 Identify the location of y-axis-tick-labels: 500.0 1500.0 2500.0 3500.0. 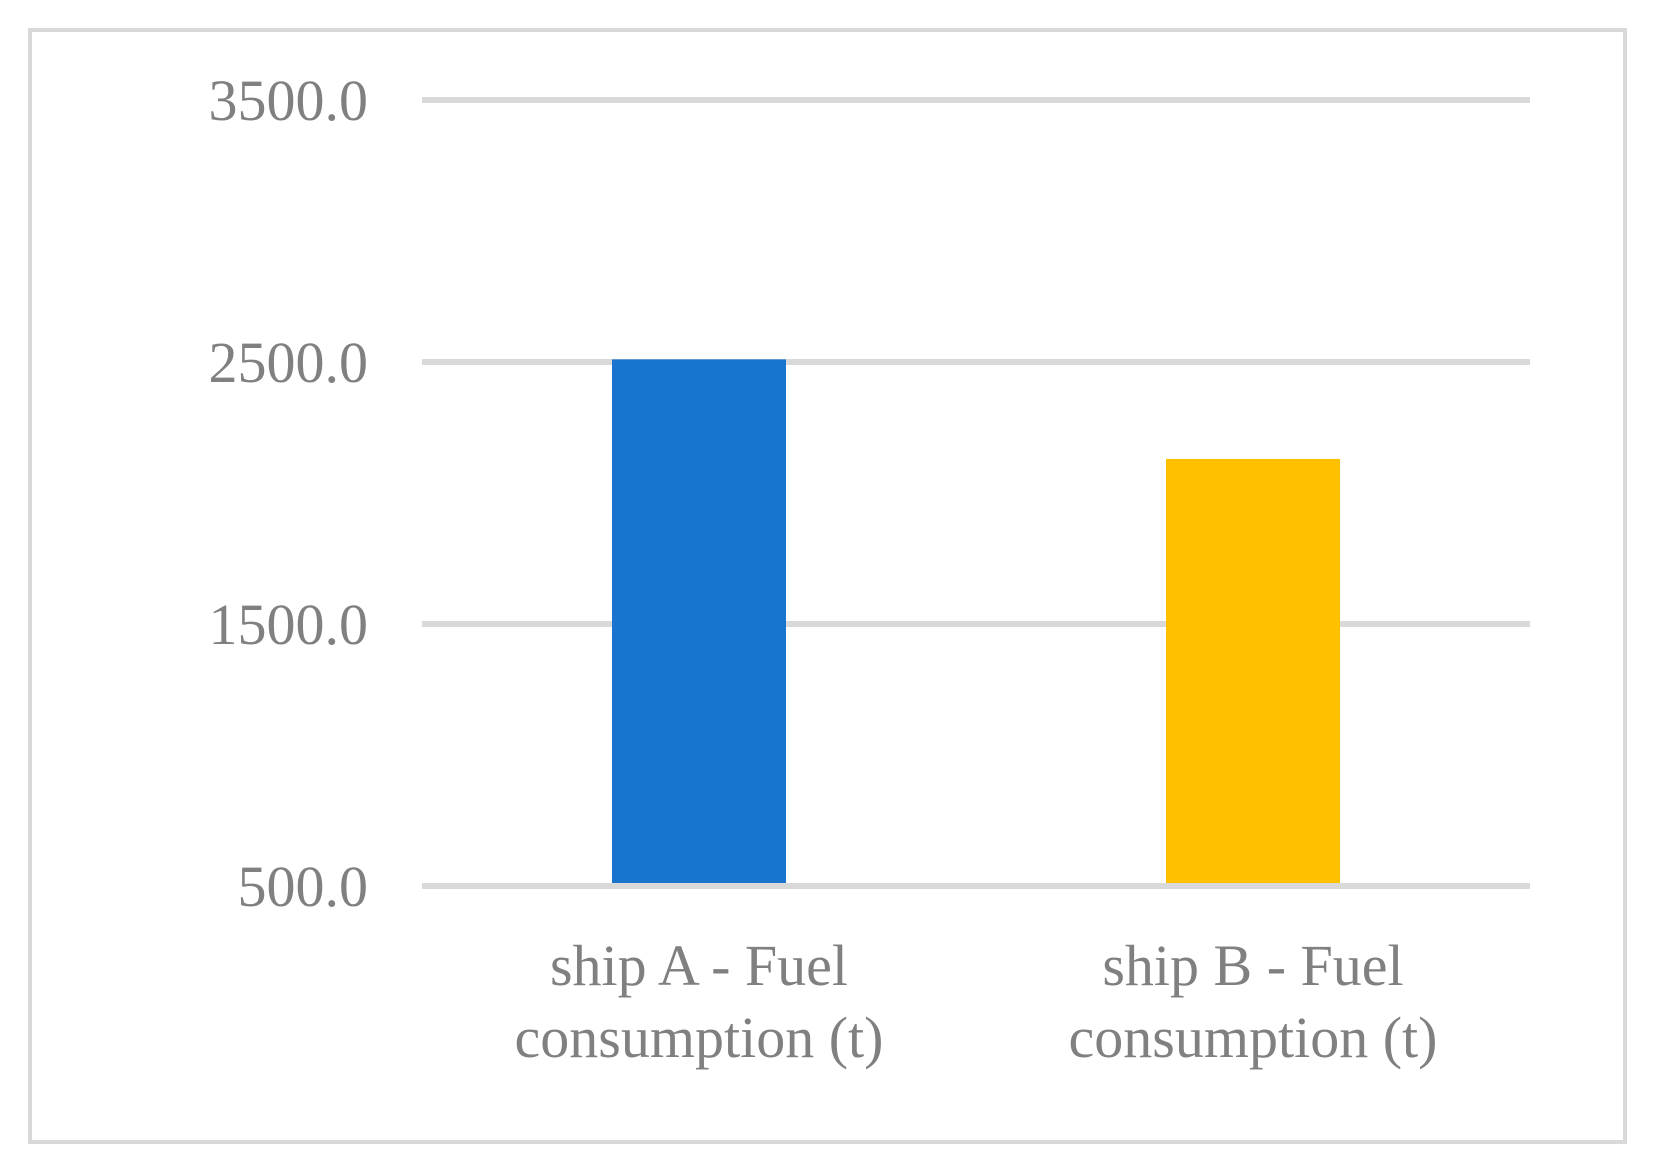
(289, 493).